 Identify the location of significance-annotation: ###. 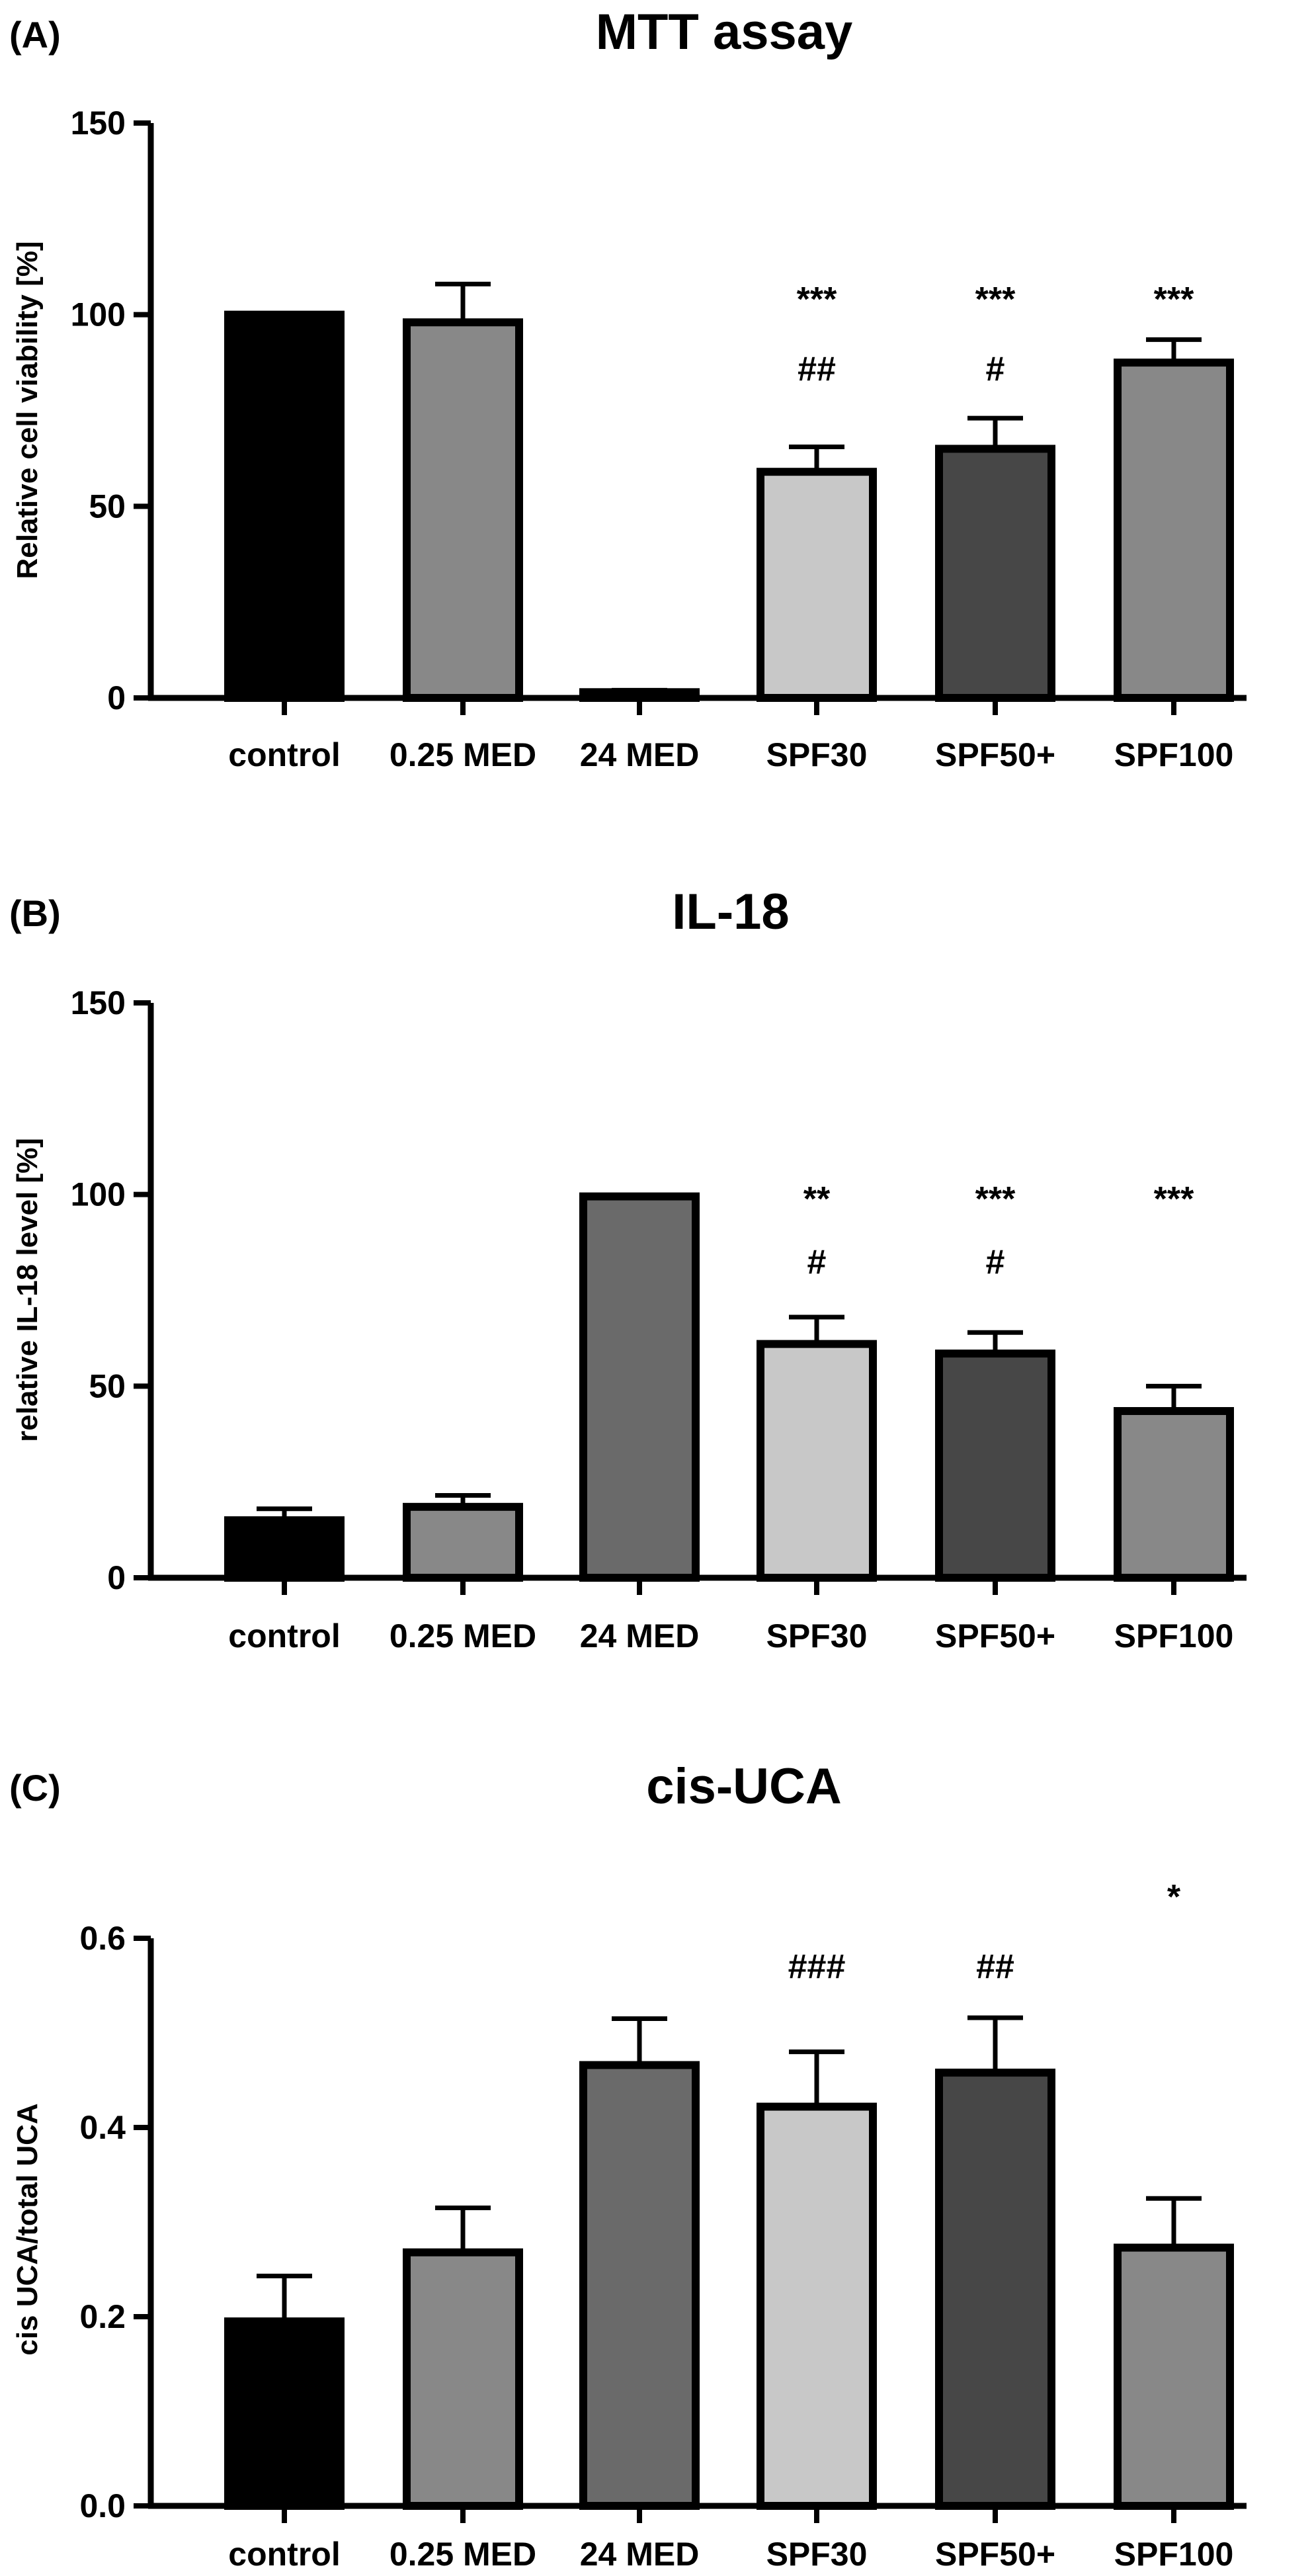
(817, 1967).